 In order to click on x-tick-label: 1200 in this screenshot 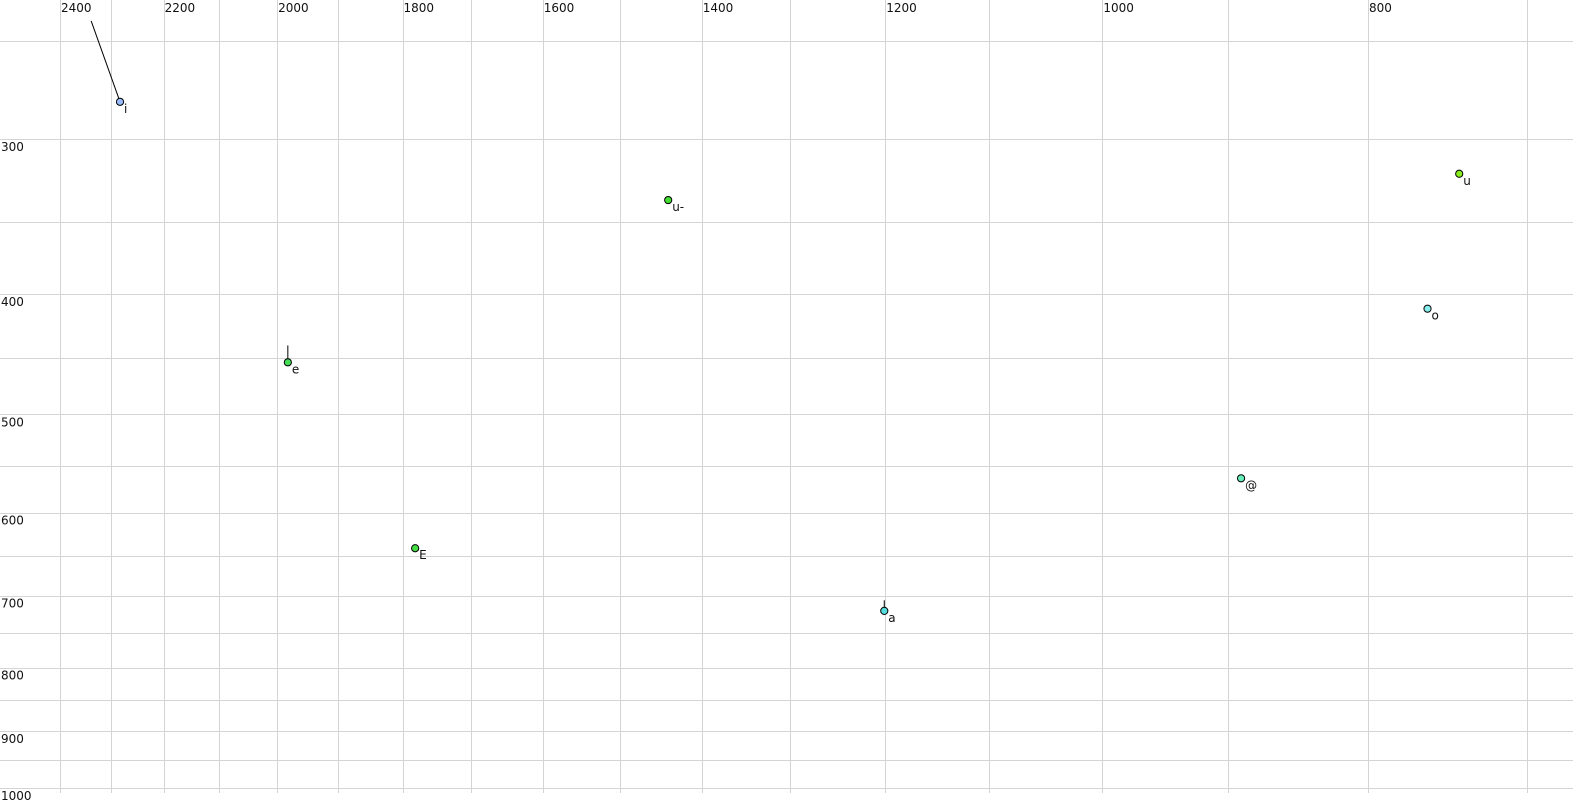, I will do `click(901, 8)`.